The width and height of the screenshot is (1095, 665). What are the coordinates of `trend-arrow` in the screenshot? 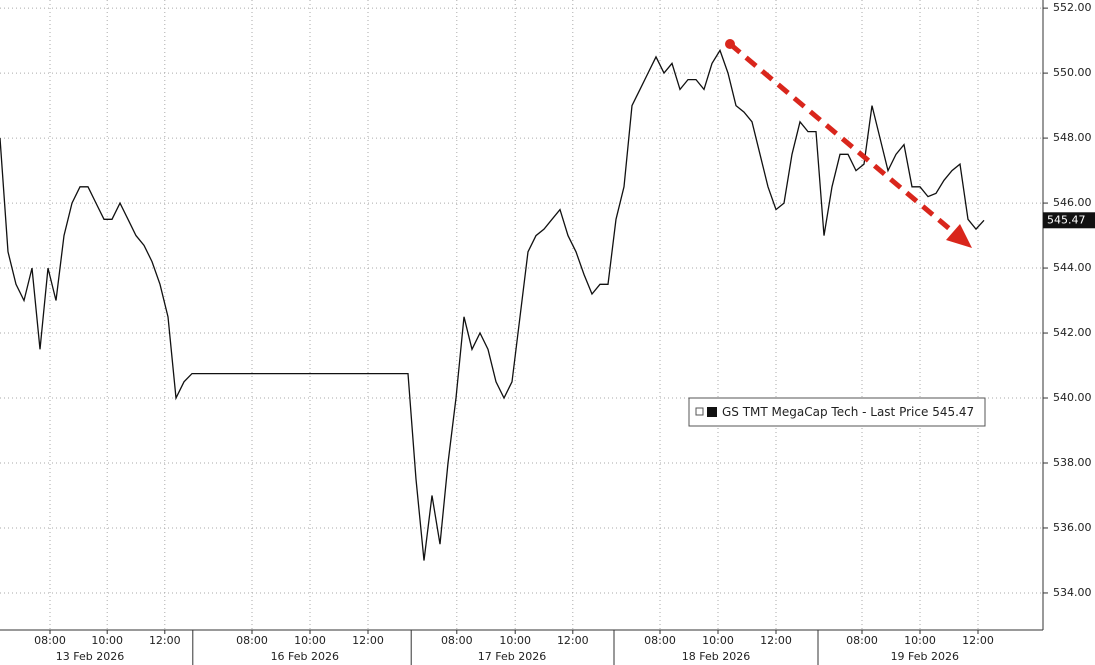 It's located at (848, 143).